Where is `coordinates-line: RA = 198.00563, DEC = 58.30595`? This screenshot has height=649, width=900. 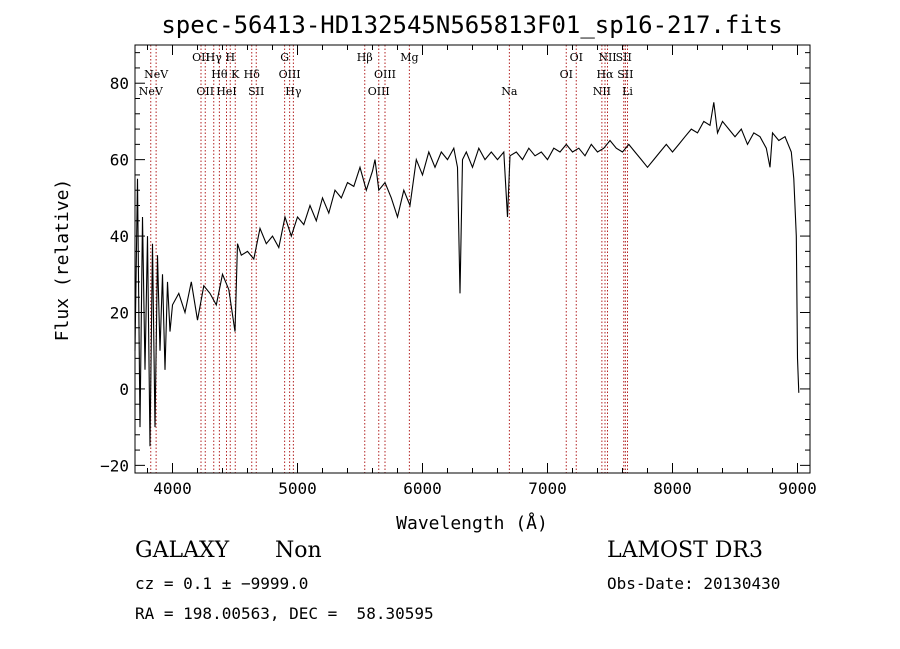
coordinates-line: RA = 198.00563, DEC = 58.30595 is located at coordinates (284, 613).